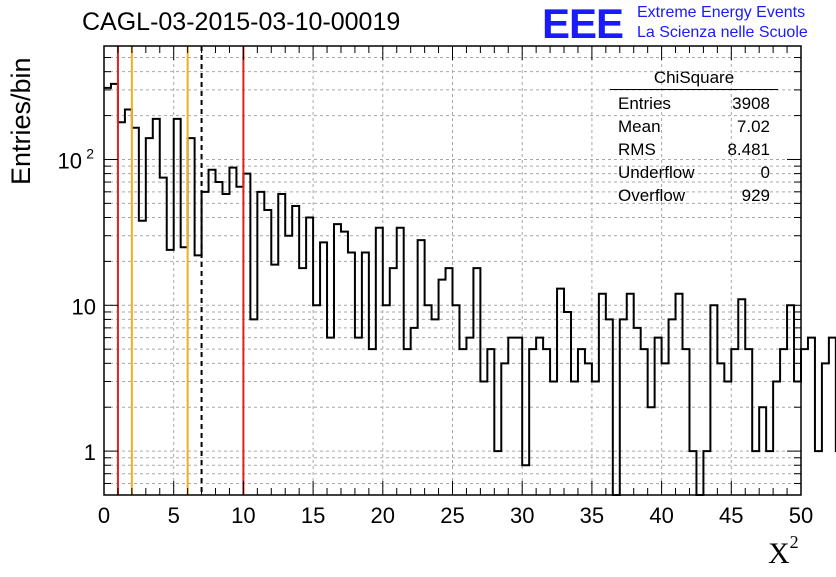 Image resolution: width=836 pixels, height=577 pixels. Describe the element at coordinates (637, 149) in the screenshot. I see `stats-label: RMS` at that location.